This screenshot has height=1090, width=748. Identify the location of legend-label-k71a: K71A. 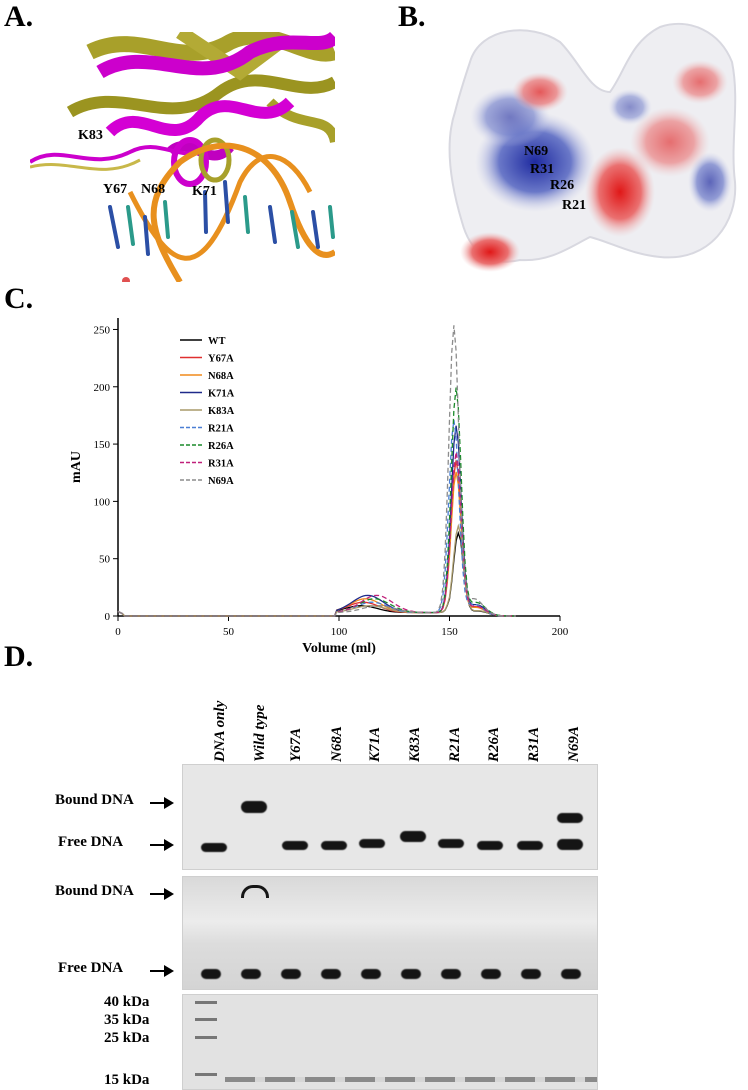
(221, 394).